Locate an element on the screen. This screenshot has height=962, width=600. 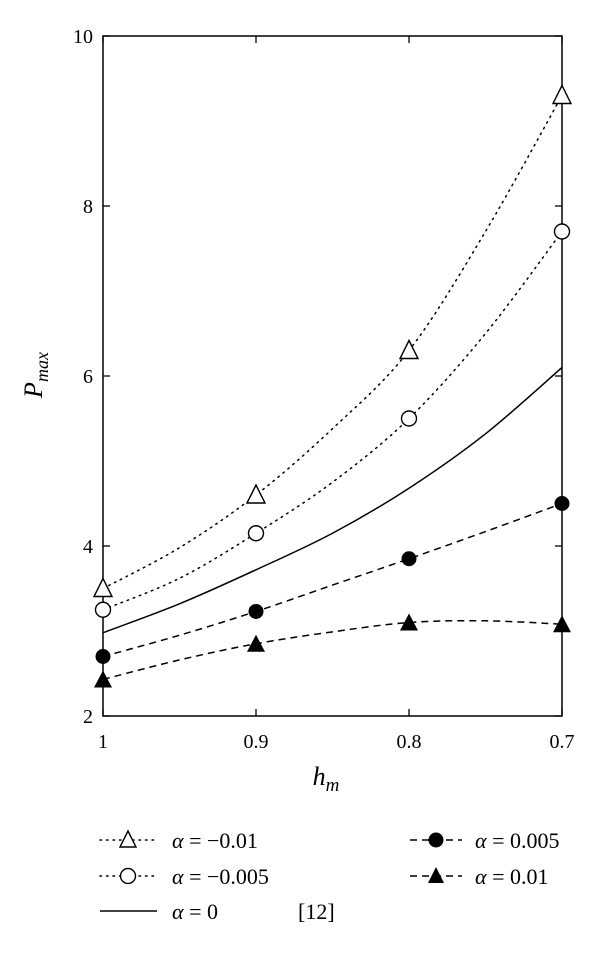
legend-marker-filled-circle is located at coordinates (436, 840).